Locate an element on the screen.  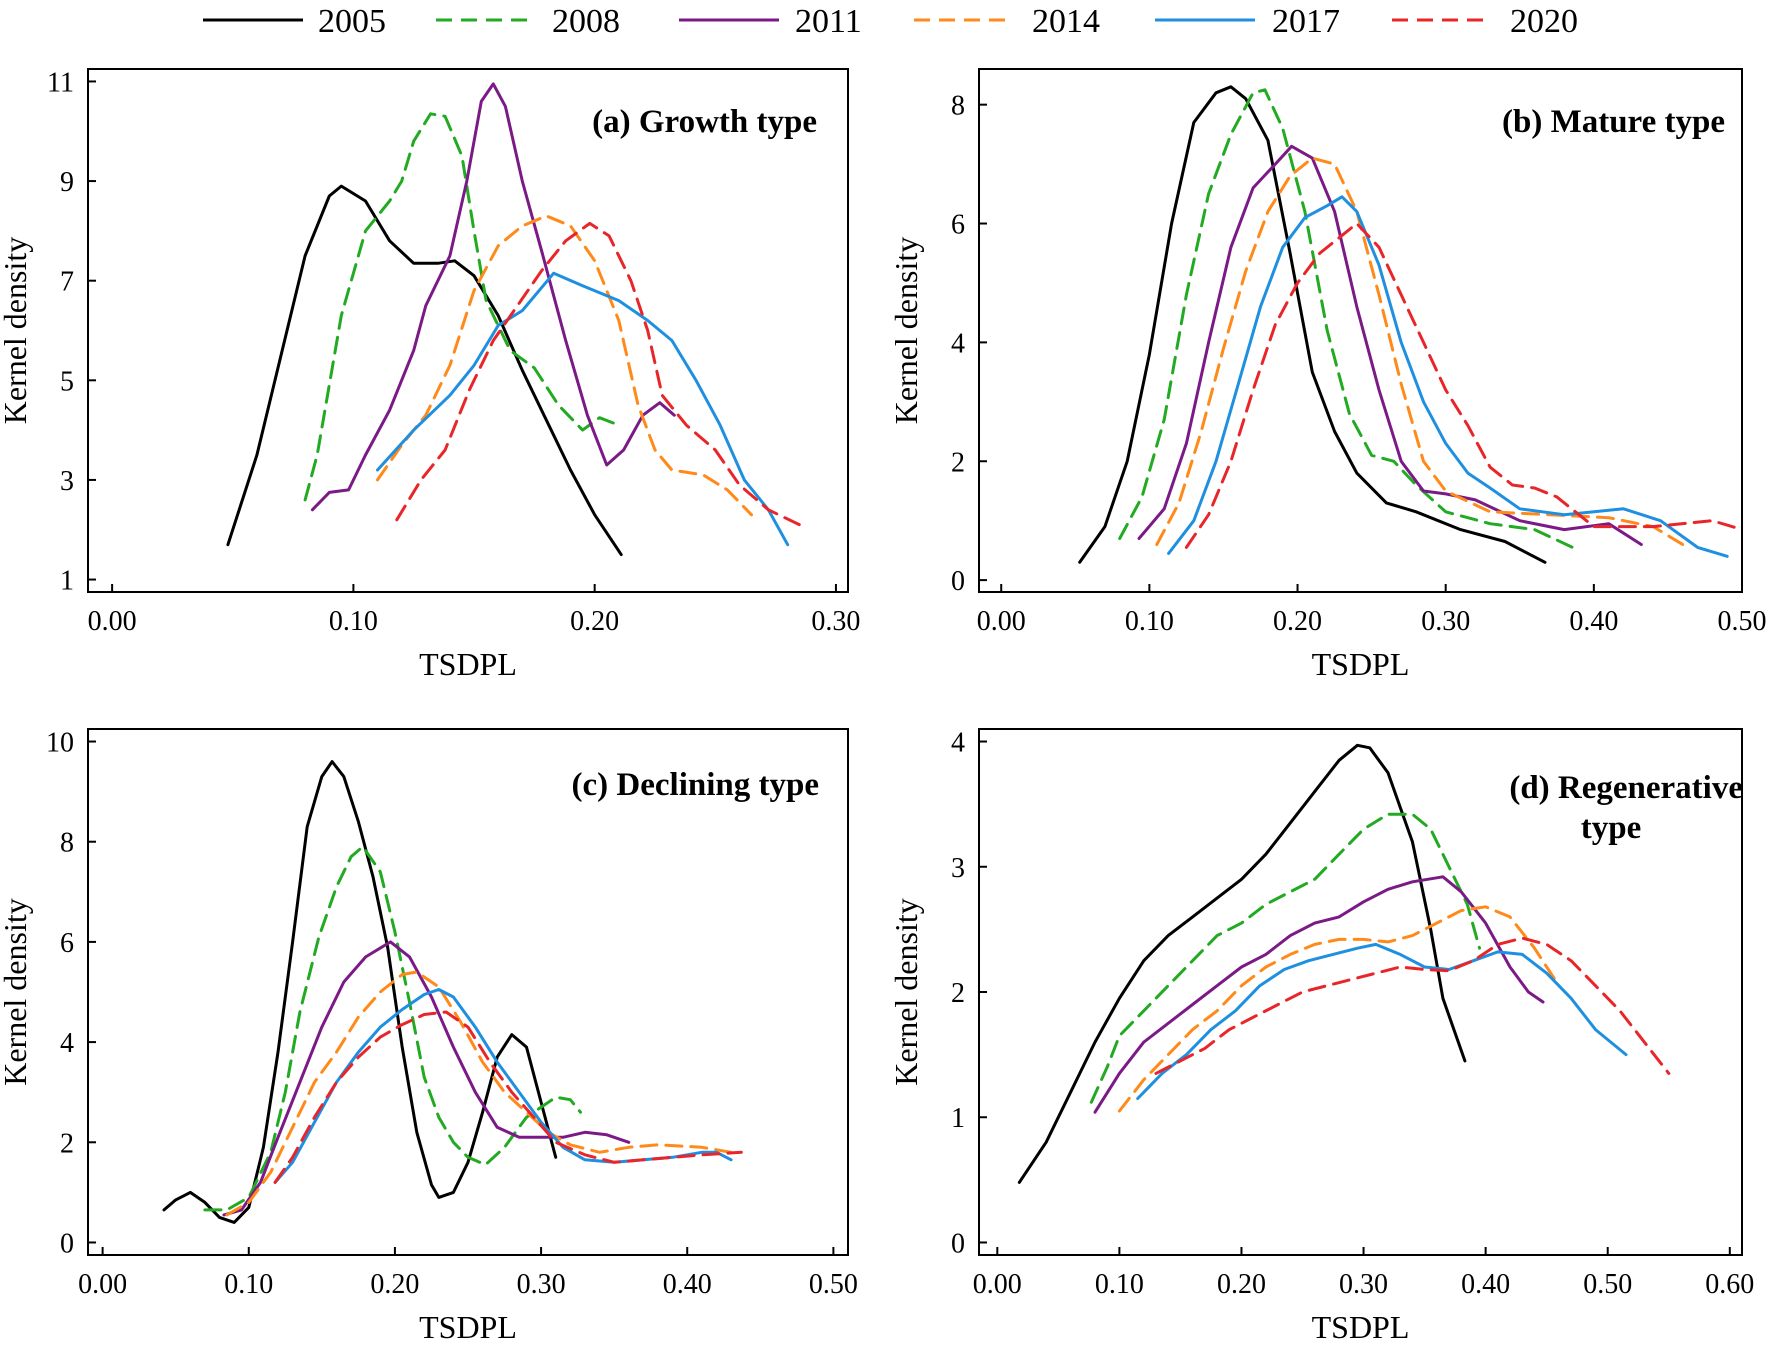
panel-title: (d) Regenerative is located at coordinates (1626, 788).